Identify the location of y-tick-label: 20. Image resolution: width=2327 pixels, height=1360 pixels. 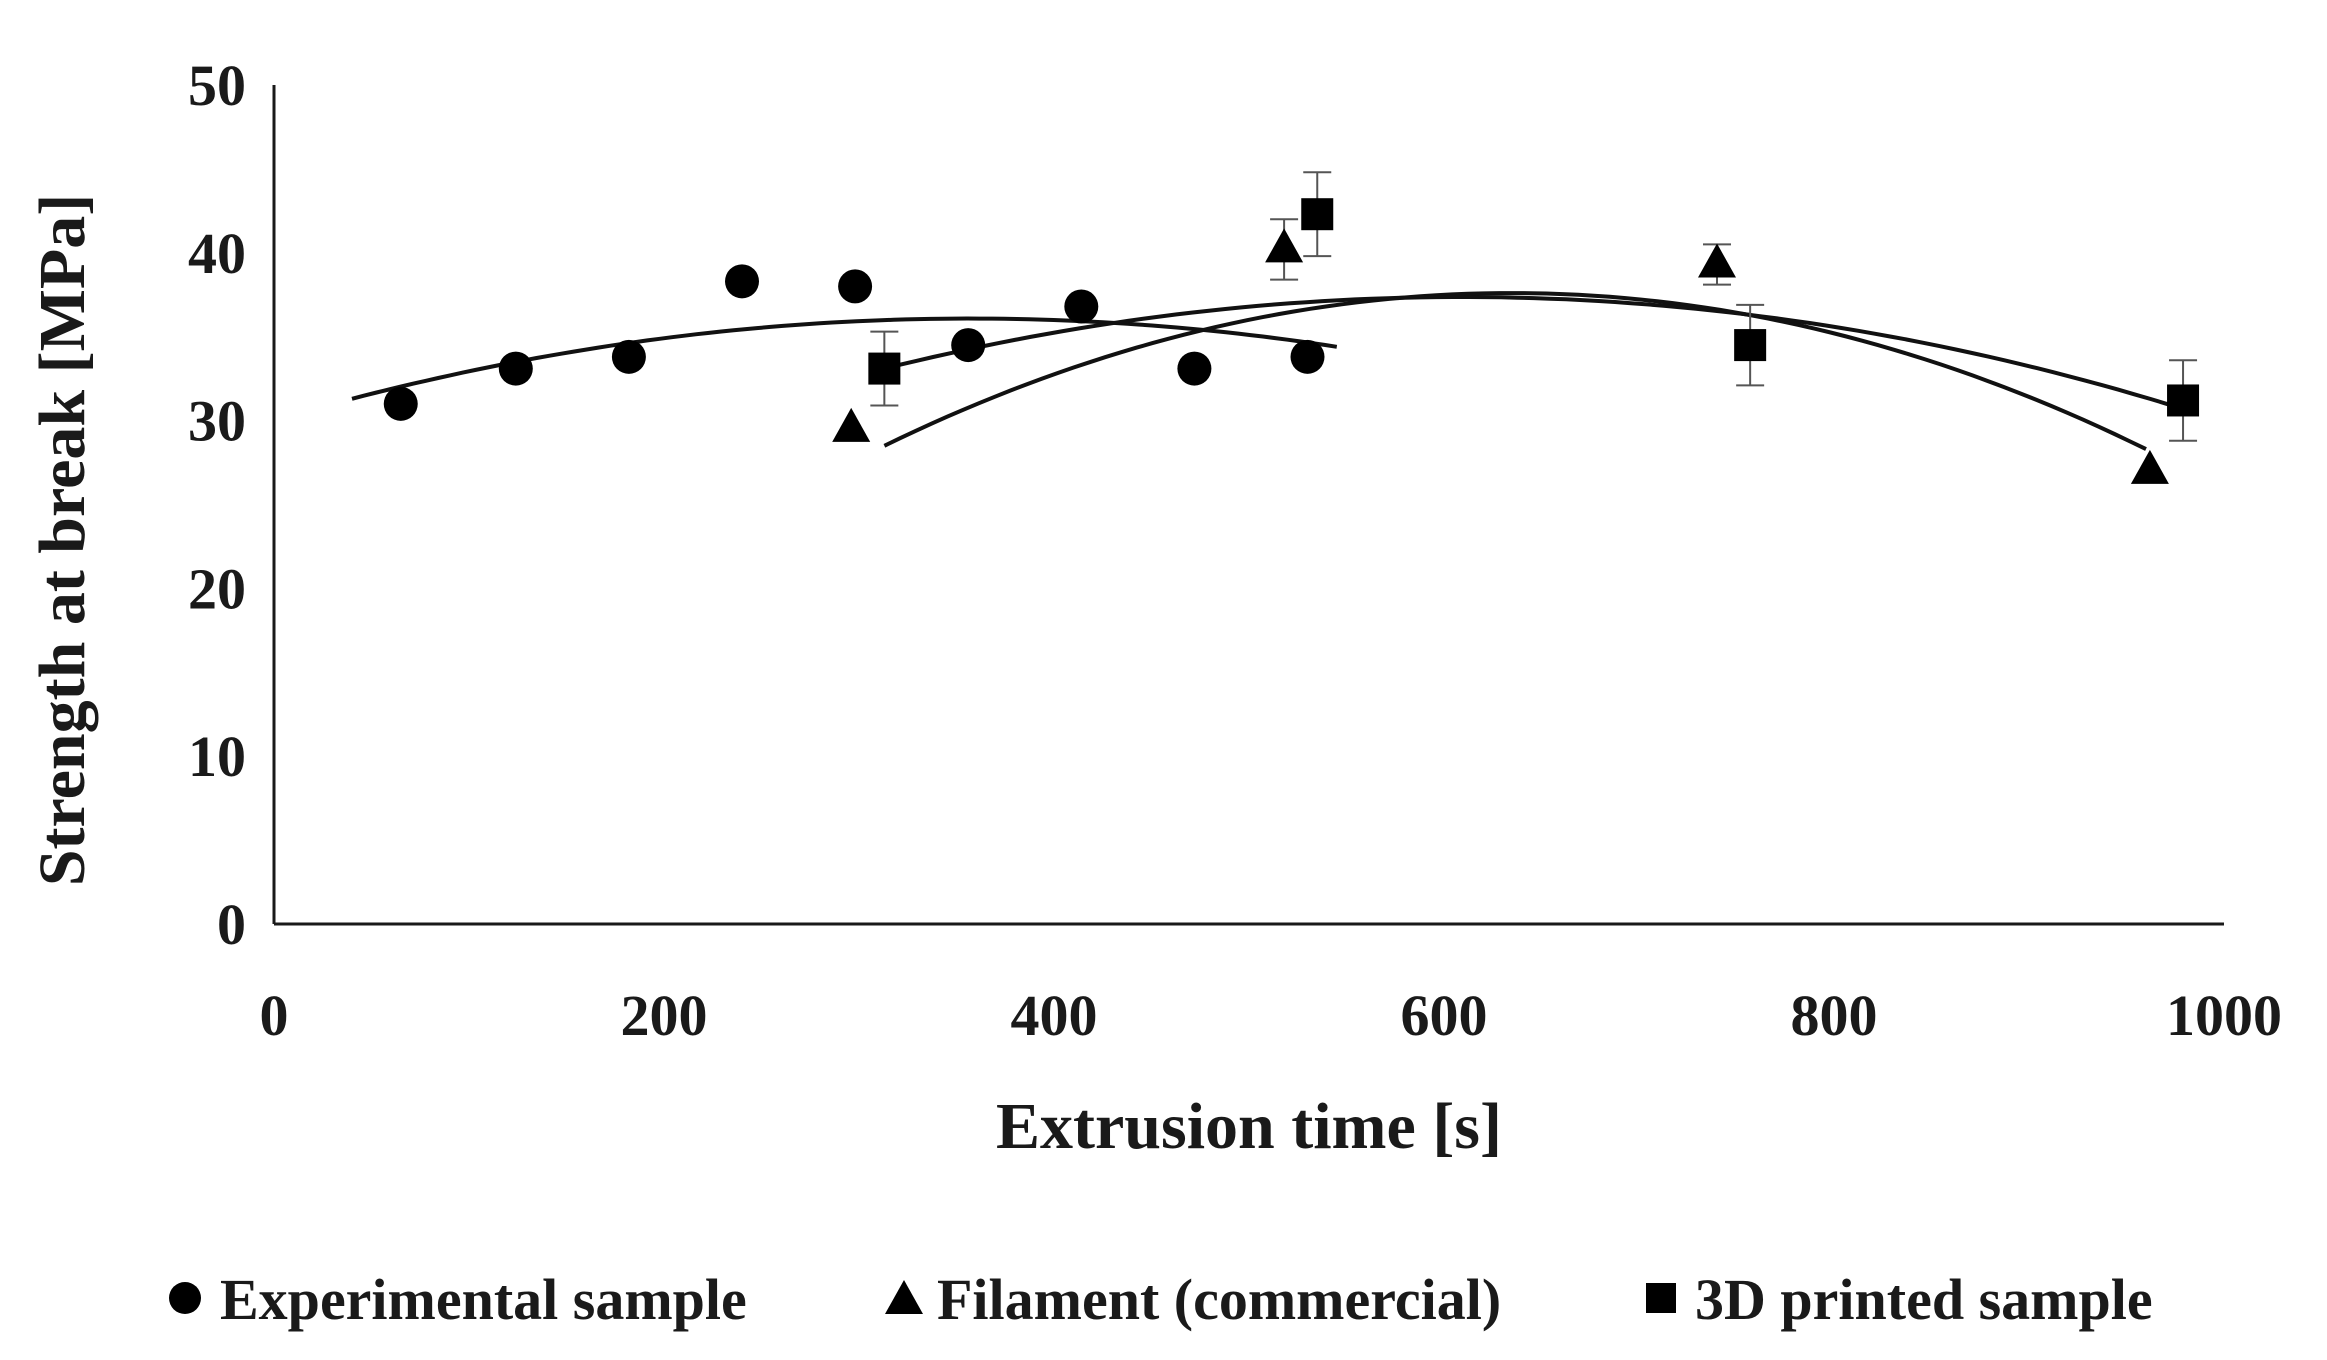
(217, 588).